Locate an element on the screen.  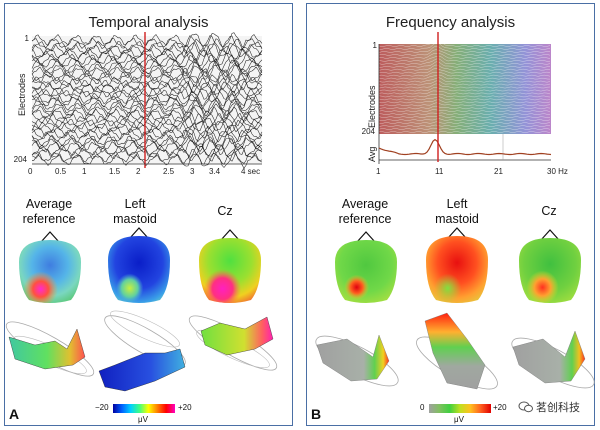
surface-plots-temporal is located at coordinates (141, 351).